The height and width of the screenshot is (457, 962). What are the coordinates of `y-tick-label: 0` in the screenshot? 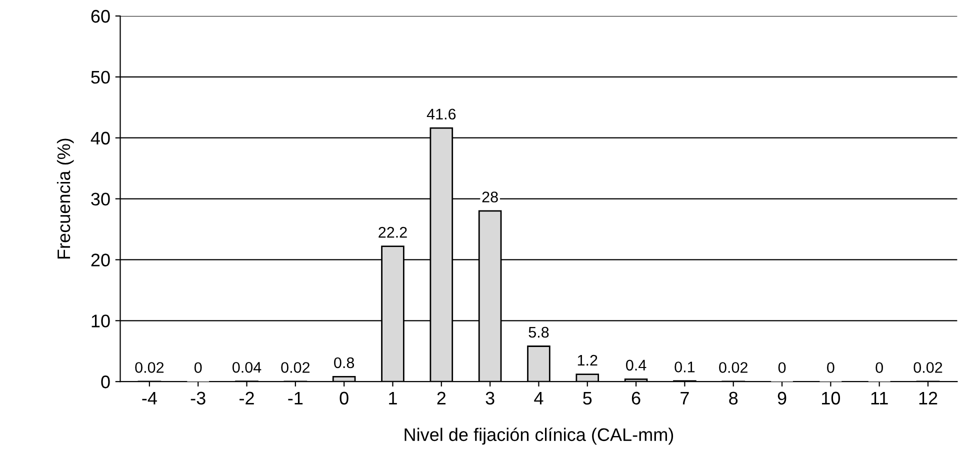 It's located at (105, 382).